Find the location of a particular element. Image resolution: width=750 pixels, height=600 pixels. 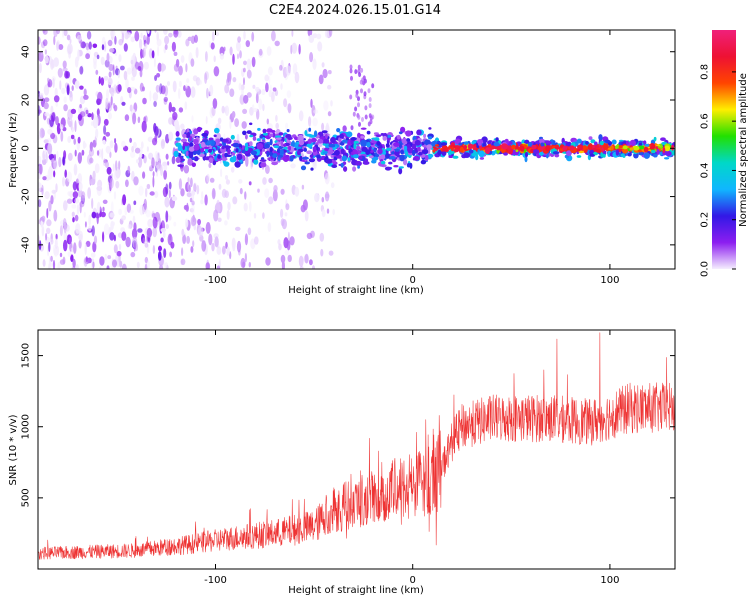

spectrogram-y-tick-label: 0 is located at coordinates (26, 148).